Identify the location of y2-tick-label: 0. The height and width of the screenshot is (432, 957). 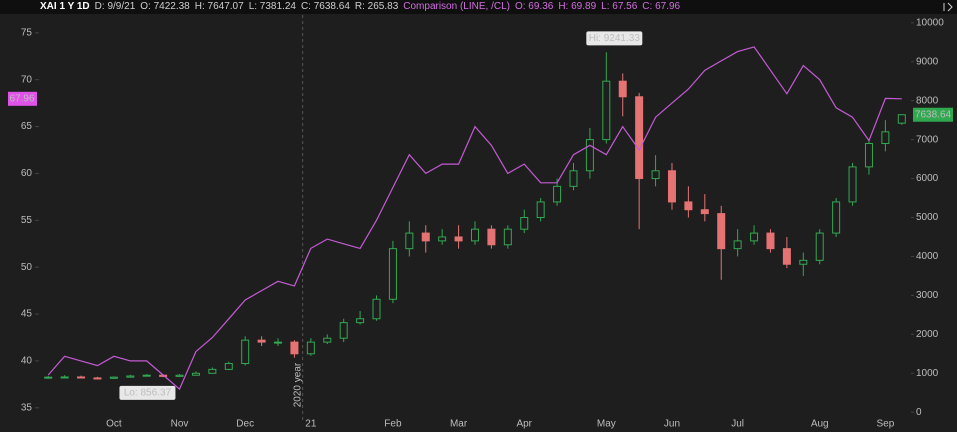
(919, 412).